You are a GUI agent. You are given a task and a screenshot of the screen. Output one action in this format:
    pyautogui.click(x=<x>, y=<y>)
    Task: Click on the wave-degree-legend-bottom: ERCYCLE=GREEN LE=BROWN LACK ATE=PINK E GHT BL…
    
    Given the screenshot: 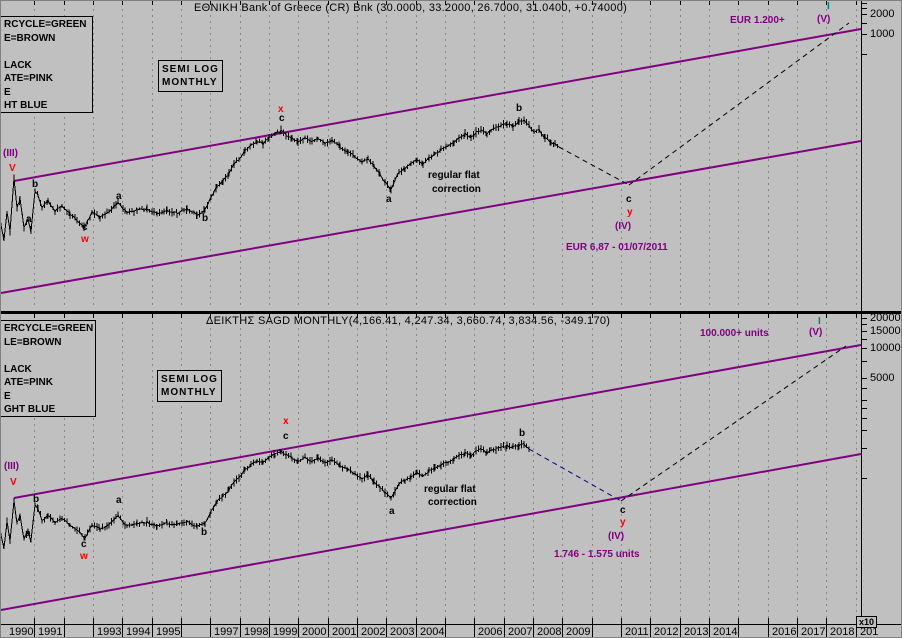 What is the action you would take?
    pyautogui.click(x=48, y=368)
    